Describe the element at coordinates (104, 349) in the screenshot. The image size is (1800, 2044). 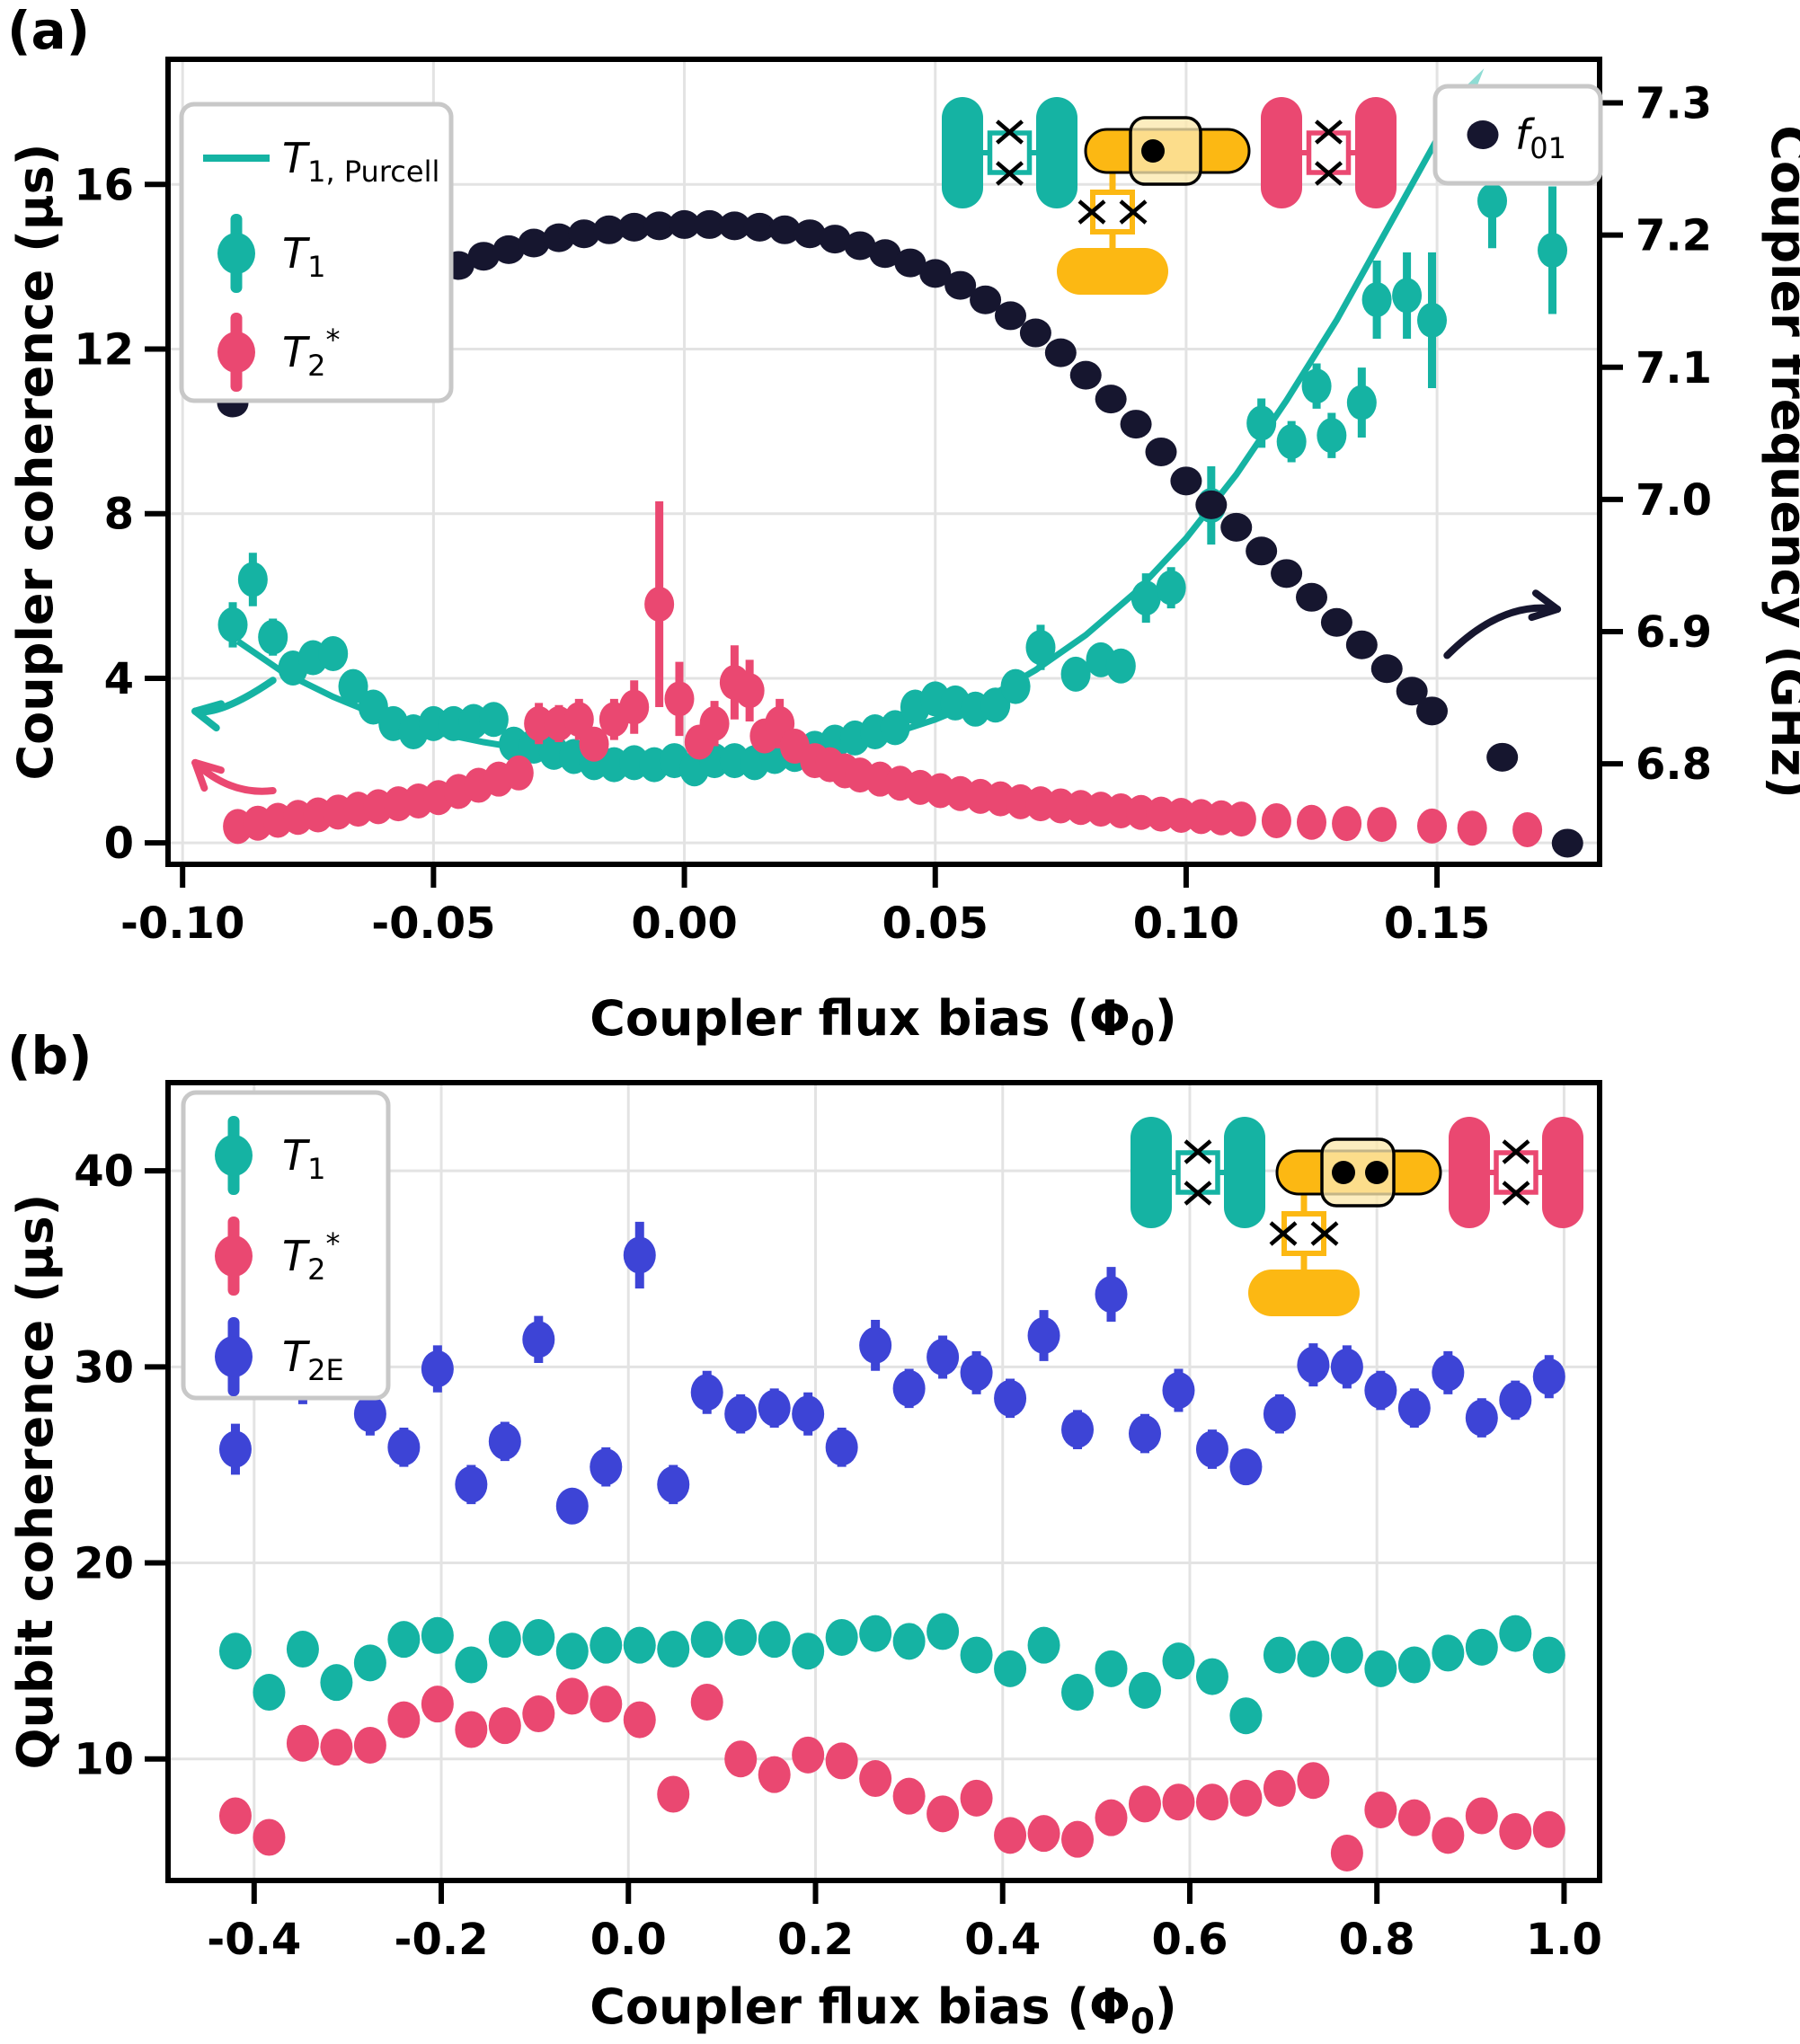
I see `y-tick-label: 12` at that location.